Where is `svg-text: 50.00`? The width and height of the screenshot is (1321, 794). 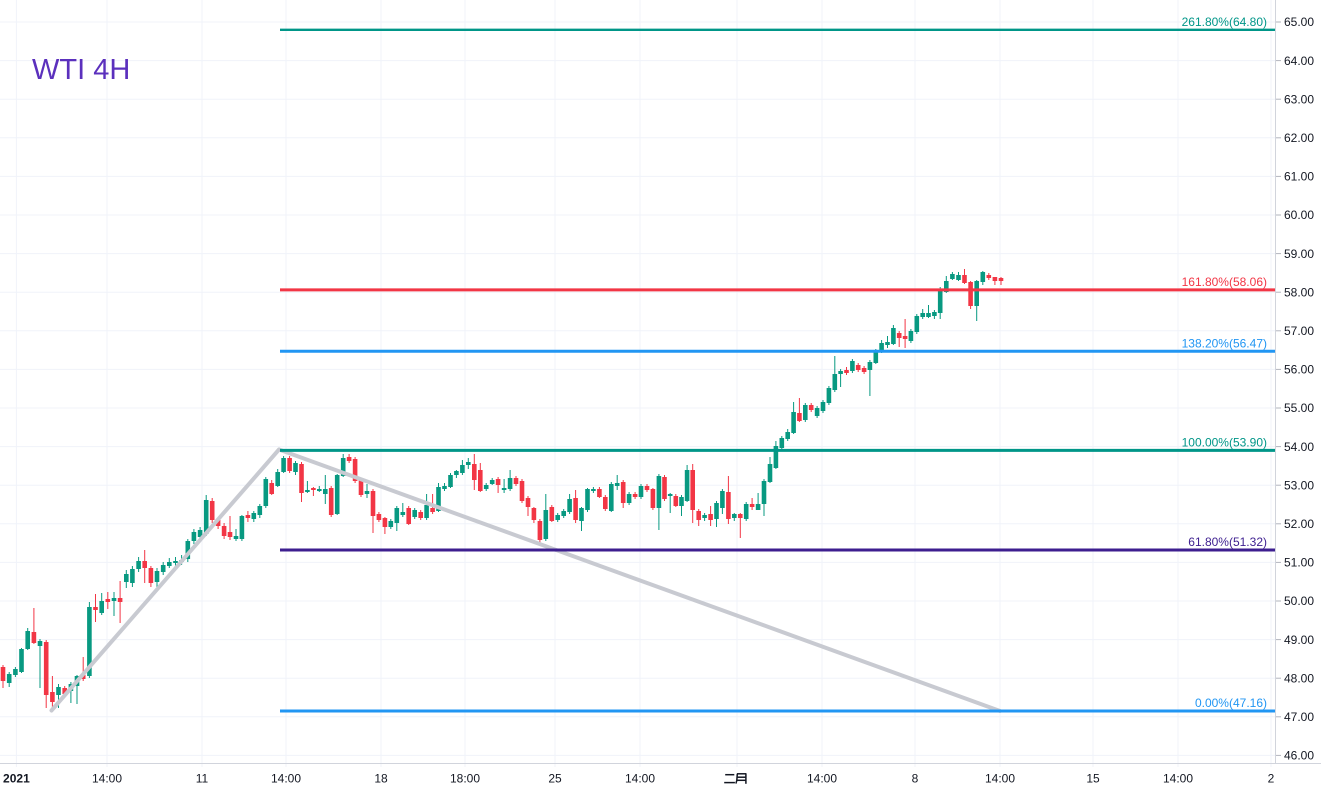
svg-text: 50.00 is located at coordinates (1299, 601).